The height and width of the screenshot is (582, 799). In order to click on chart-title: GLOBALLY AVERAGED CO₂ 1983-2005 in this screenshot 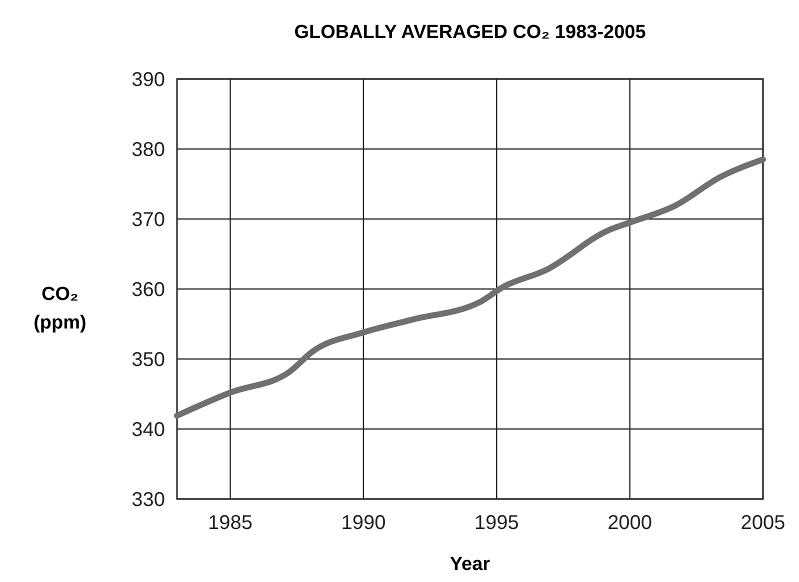, I will do `click(470, 32)`.